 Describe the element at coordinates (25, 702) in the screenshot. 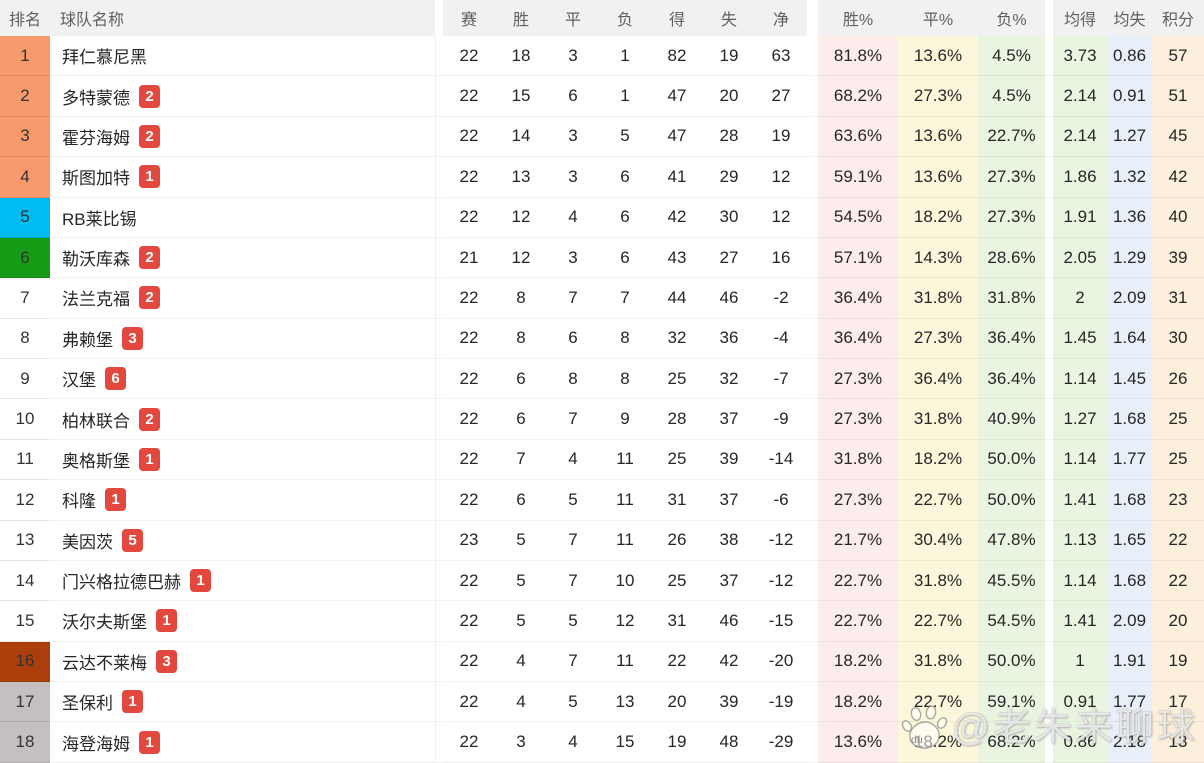

I see `rank-cell: 17` at that location.